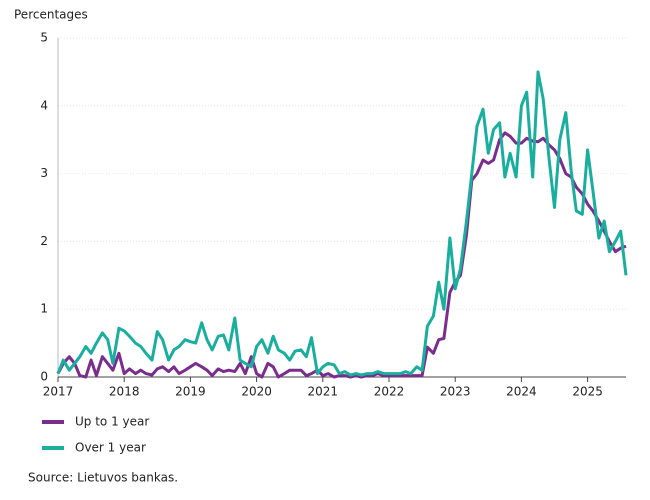 The width and height of the screenshot is (650, 500). Describe the element at coordinates (103, 478) in the screenshot. I see `source-note: Source: Lietuvos bankas.` at that location.